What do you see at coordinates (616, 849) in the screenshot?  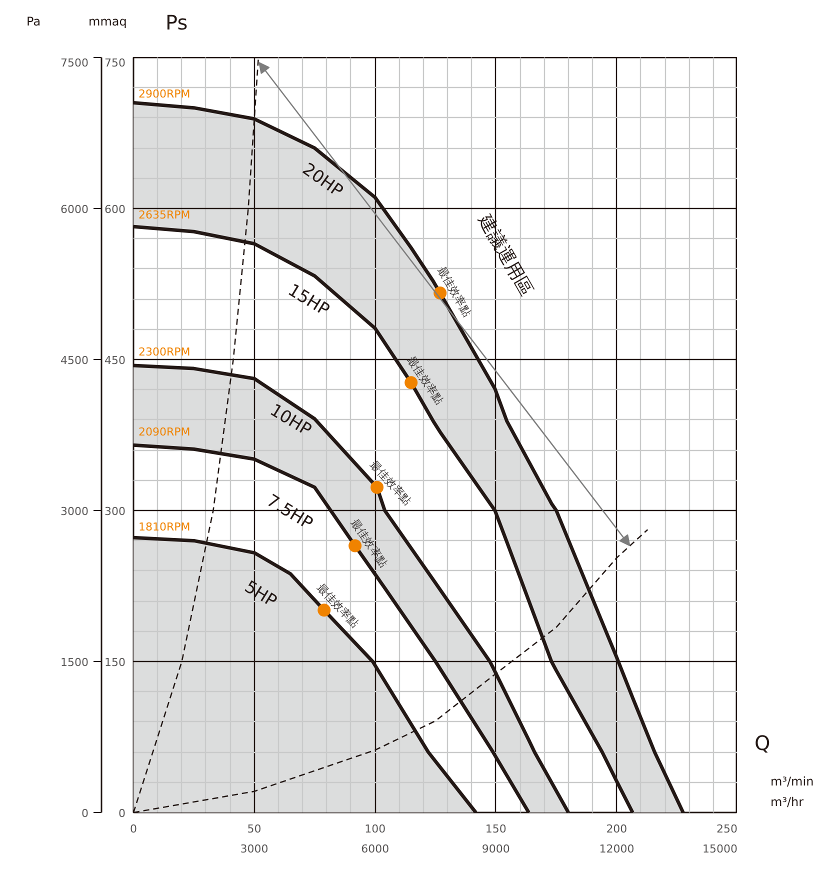 I see `x2-tick-label: 12000` at bounding box center [616, 849].